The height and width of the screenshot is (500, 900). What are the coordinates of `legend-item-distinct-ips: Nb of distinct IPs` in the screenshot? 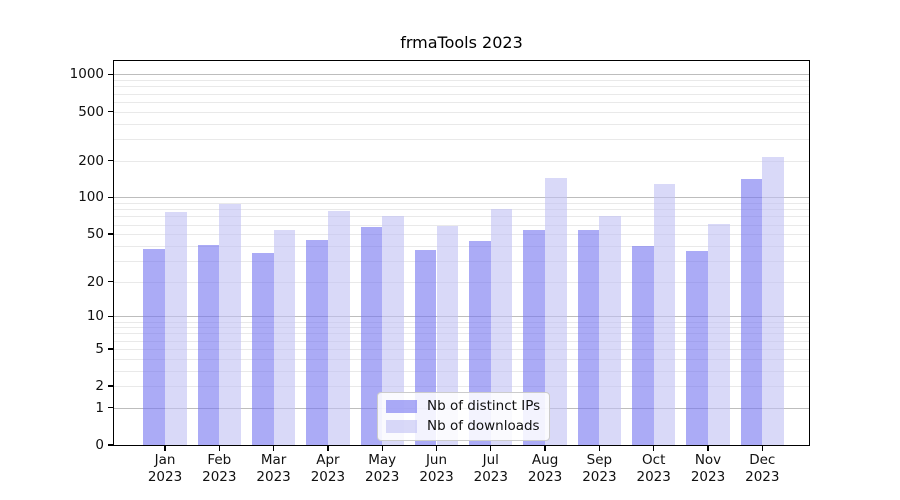 It's located at (463, 406).